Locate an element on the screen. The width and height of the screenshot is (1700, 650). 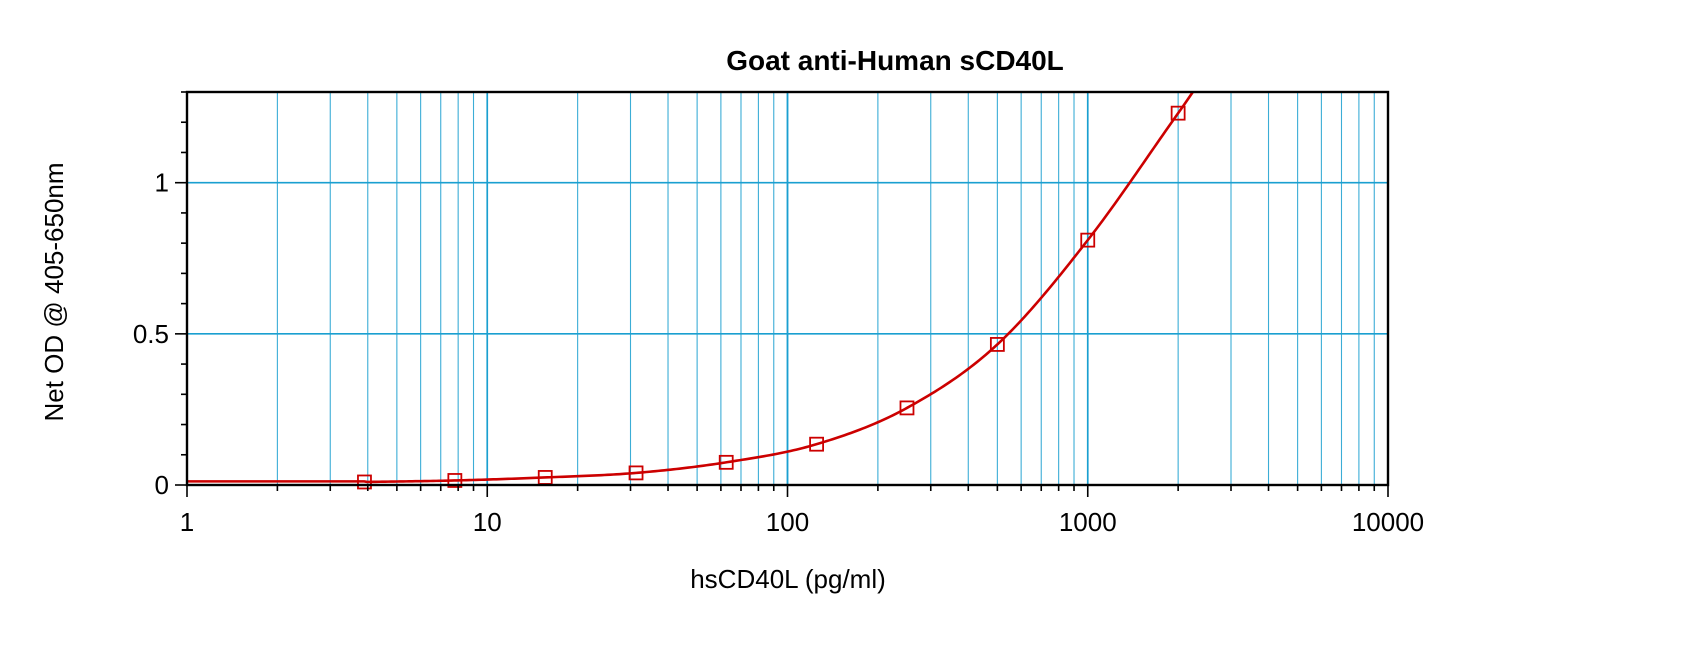
x-tick-label: 1 is located at coordinates (187, 522).